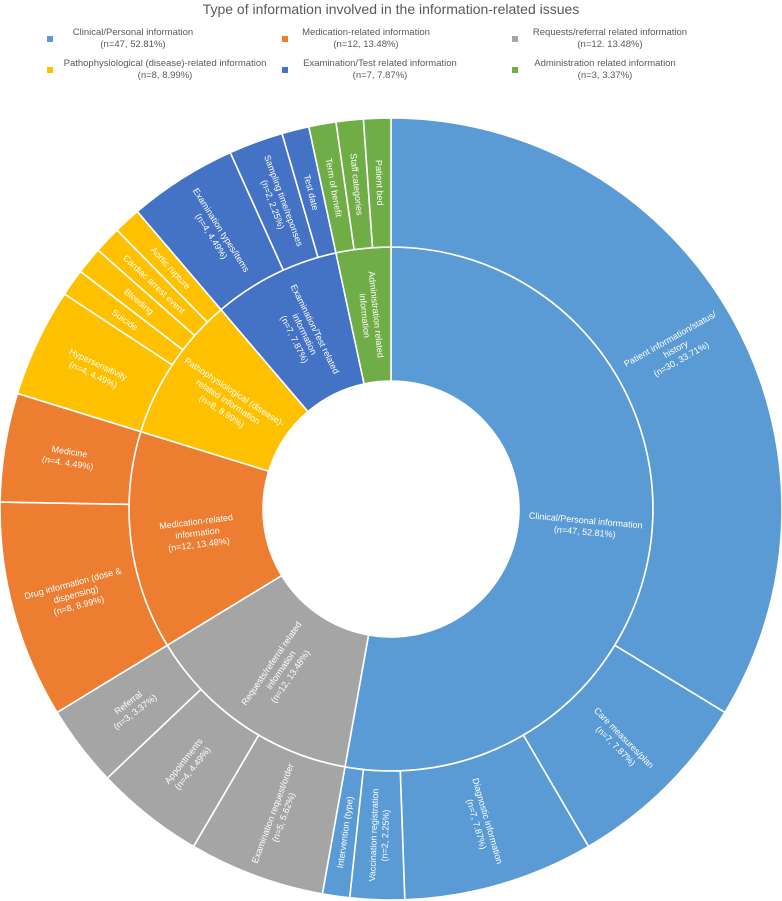 Image resolution: width=782 pixels, height=901 pixels. I want to click on legend-swatch-exam, so click(285, 70).